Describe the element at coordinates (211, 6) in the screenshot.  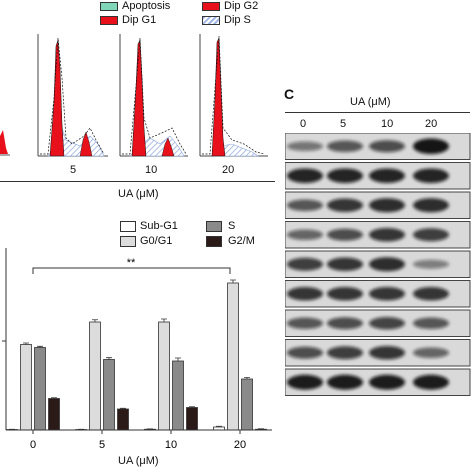
I see `dip-g2-swatch` at that location.